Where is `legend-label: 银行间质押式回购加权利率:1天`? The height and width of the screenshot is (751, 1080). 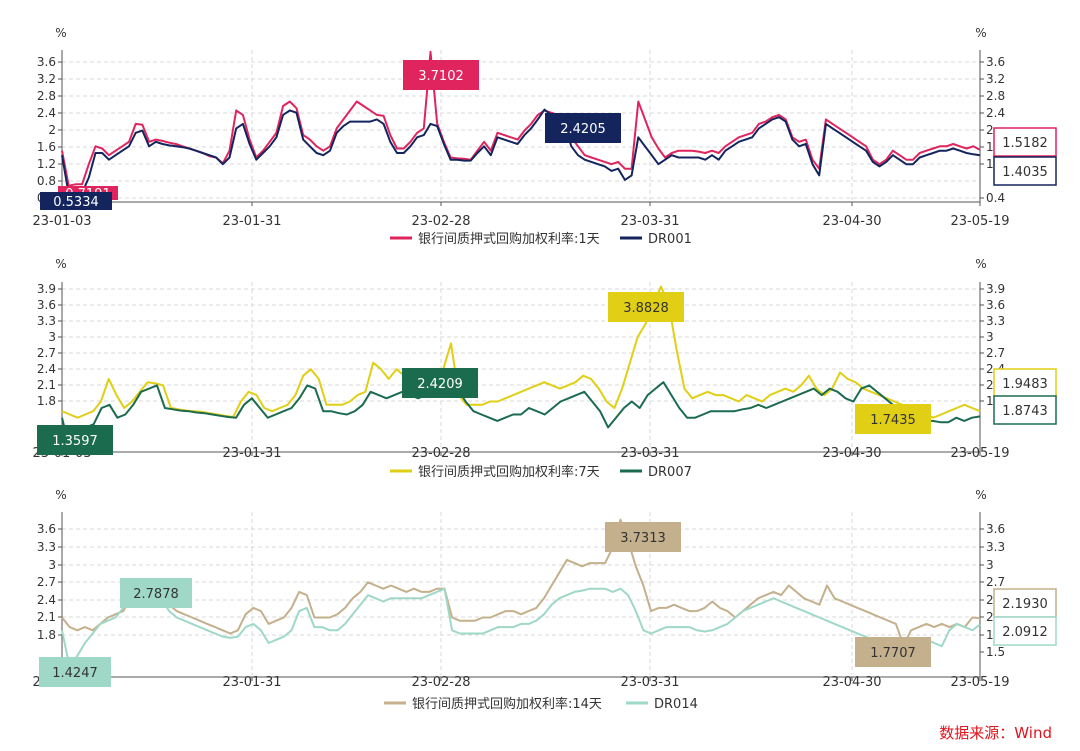
legend-label: 银行间质押式回购加权利率:1天 is located at coordinates (509, 239).